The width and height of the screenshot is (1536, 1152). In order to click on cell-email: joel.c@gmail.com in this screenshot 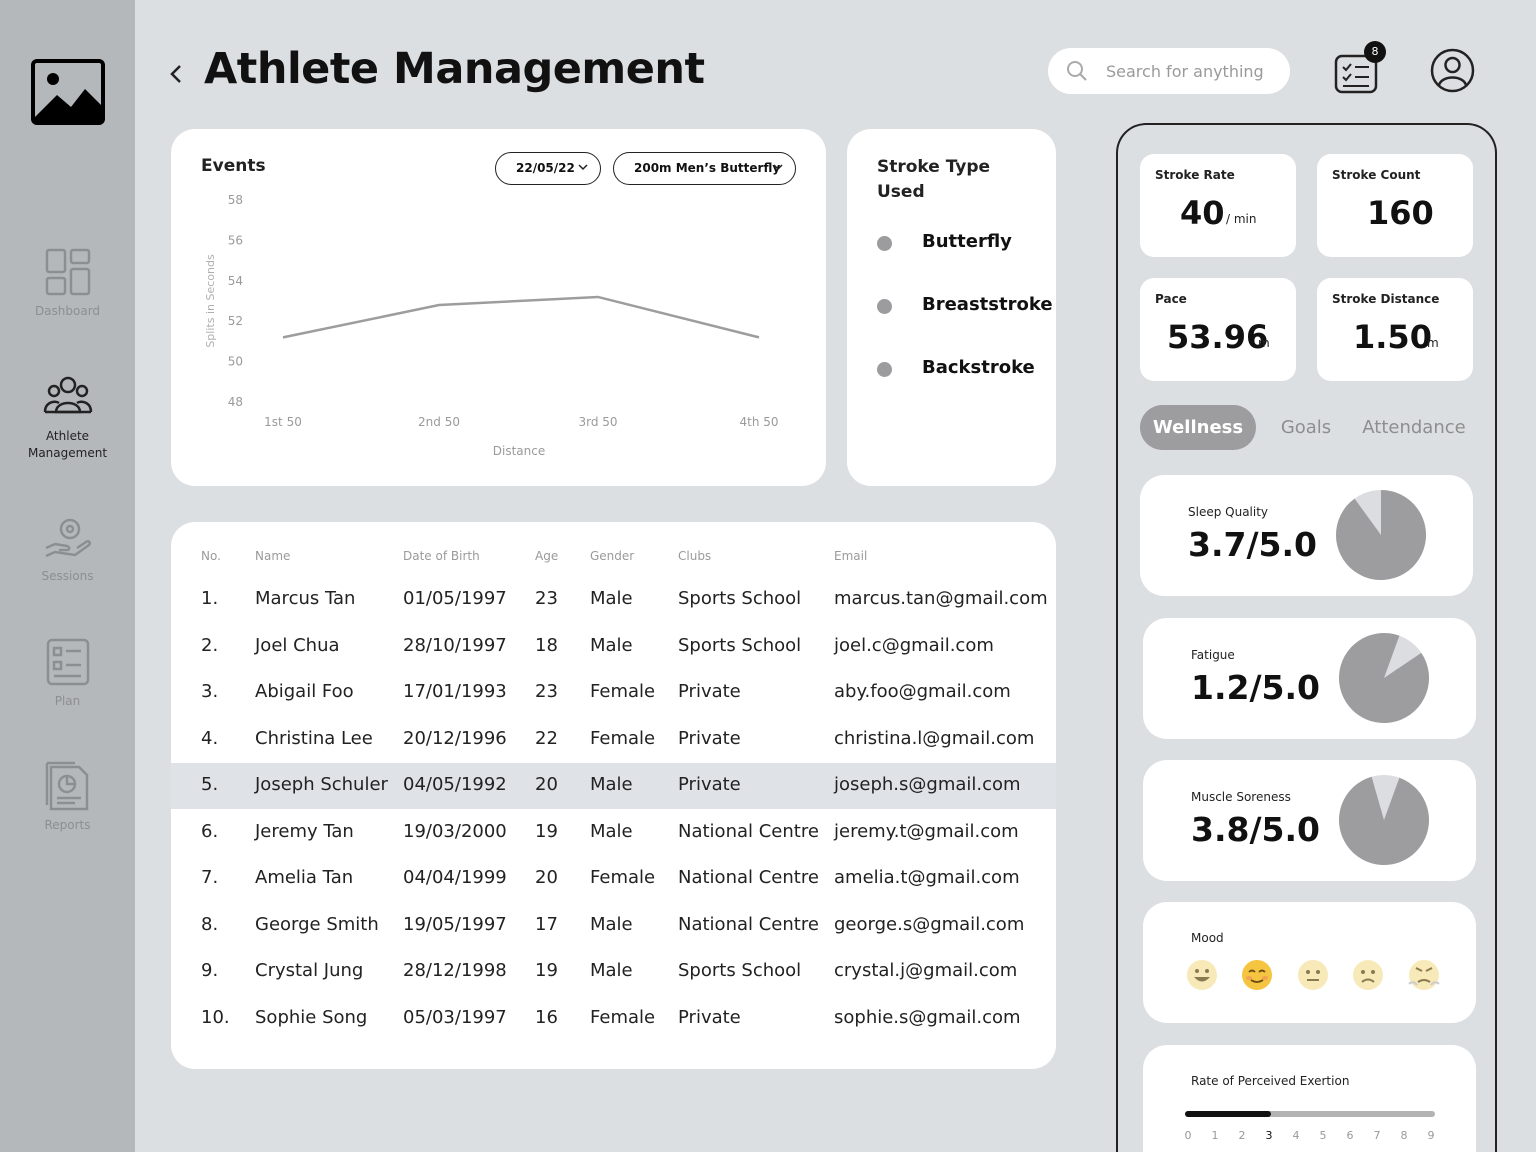, I will do `click(914, 645)`.